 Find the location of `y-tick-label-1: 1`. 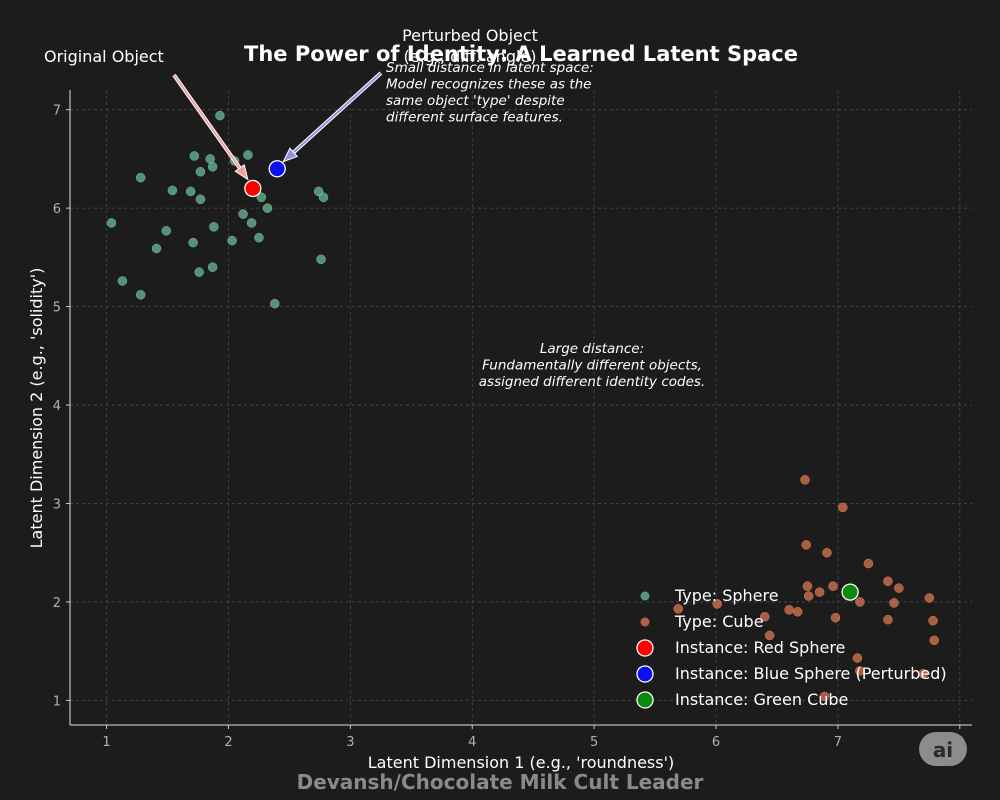

y-tick-label-1: 1 is located at coordinates (57, 701).